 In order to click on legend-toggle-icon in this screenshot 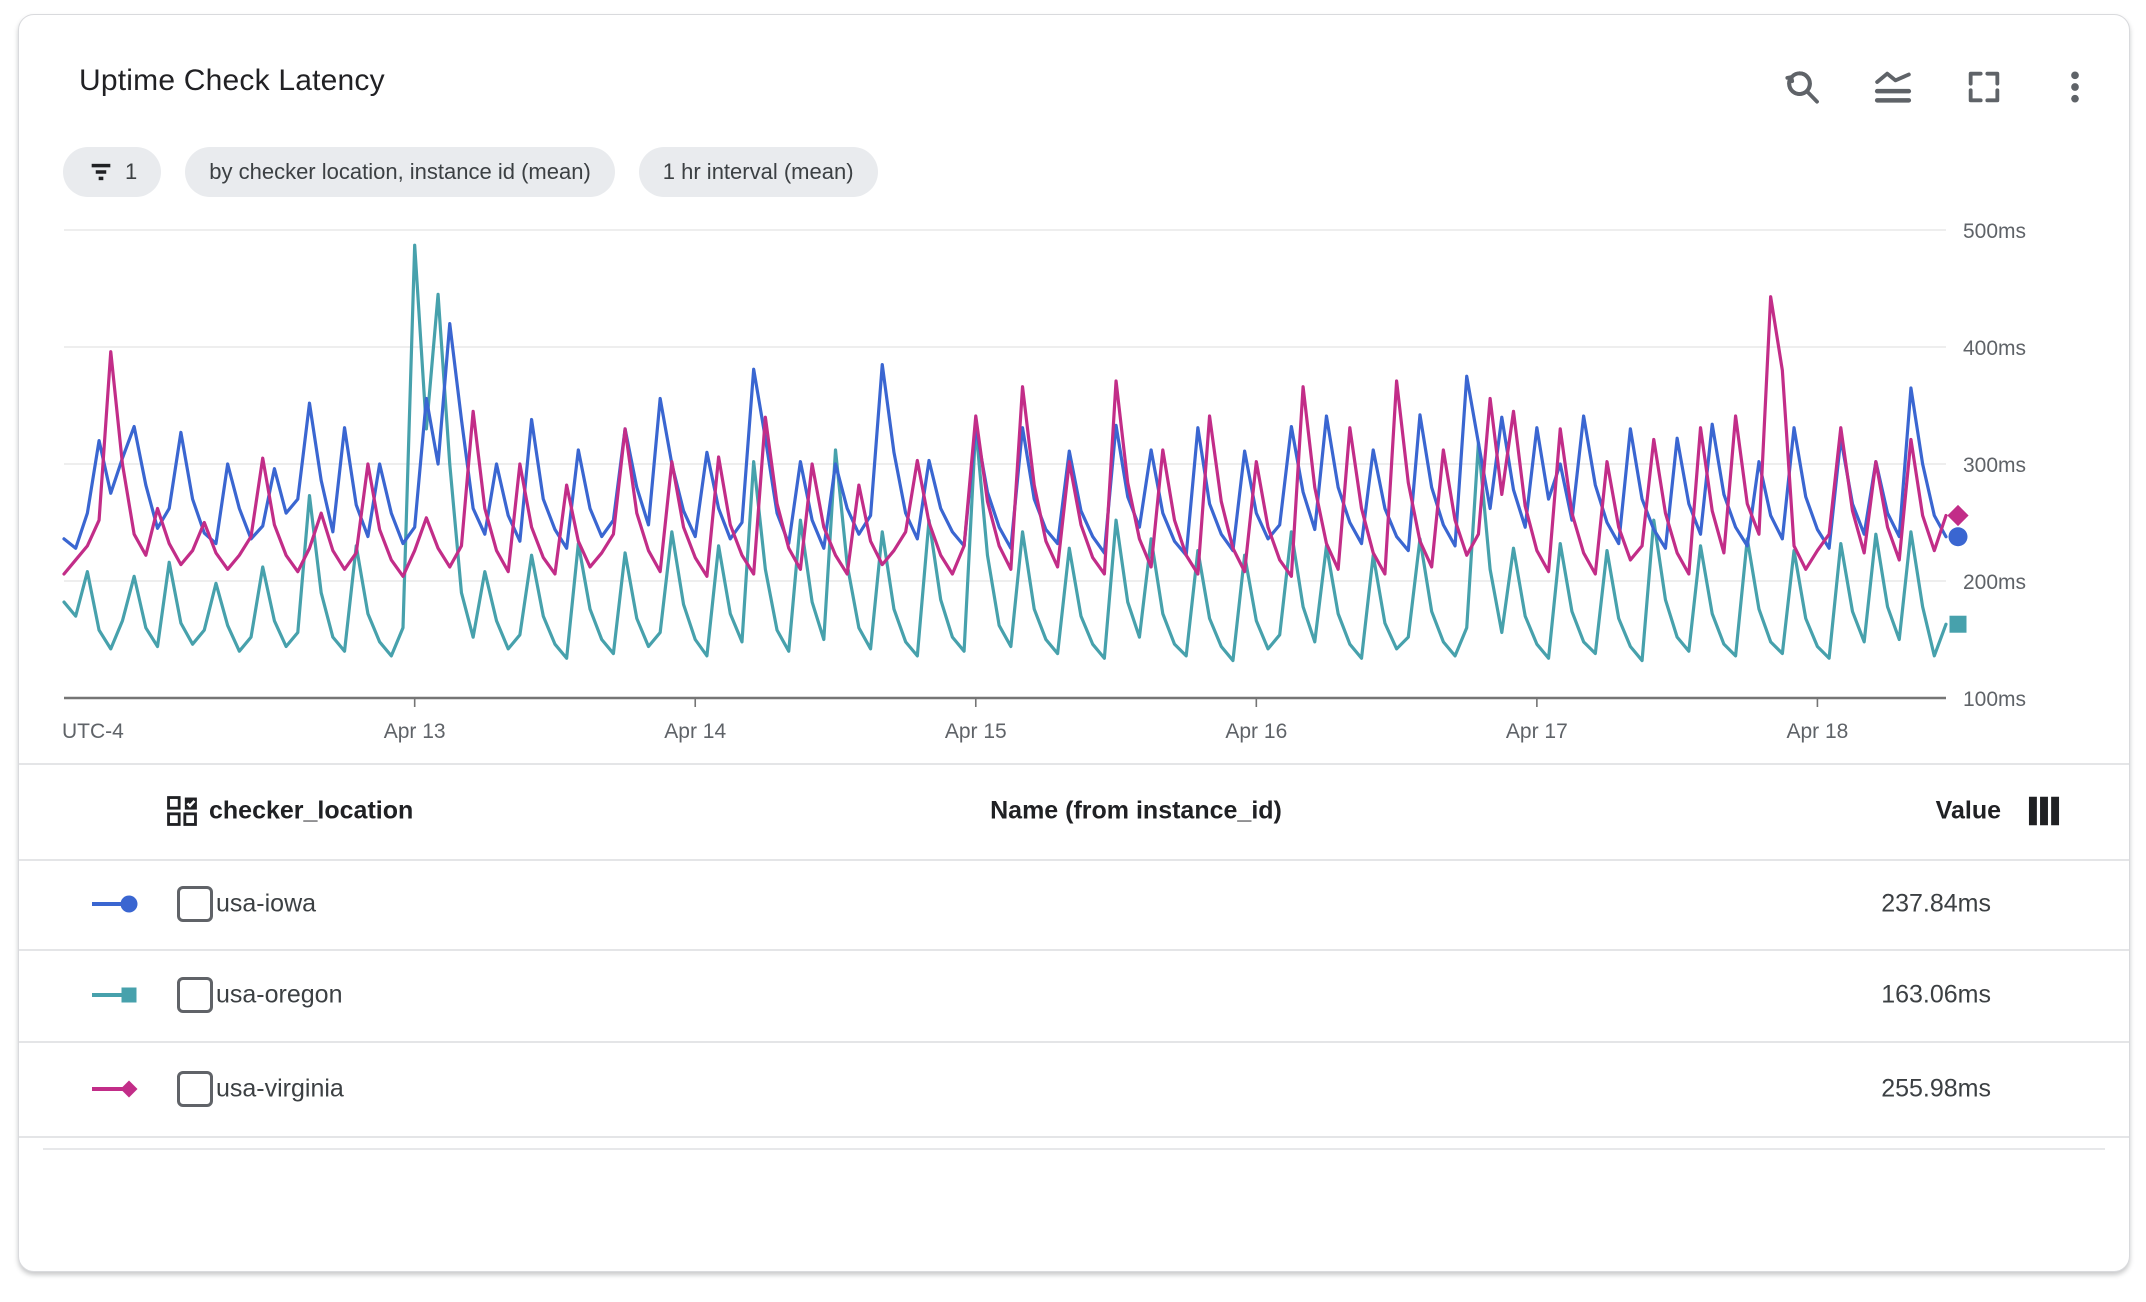, I will do `click(1893, 87)`.